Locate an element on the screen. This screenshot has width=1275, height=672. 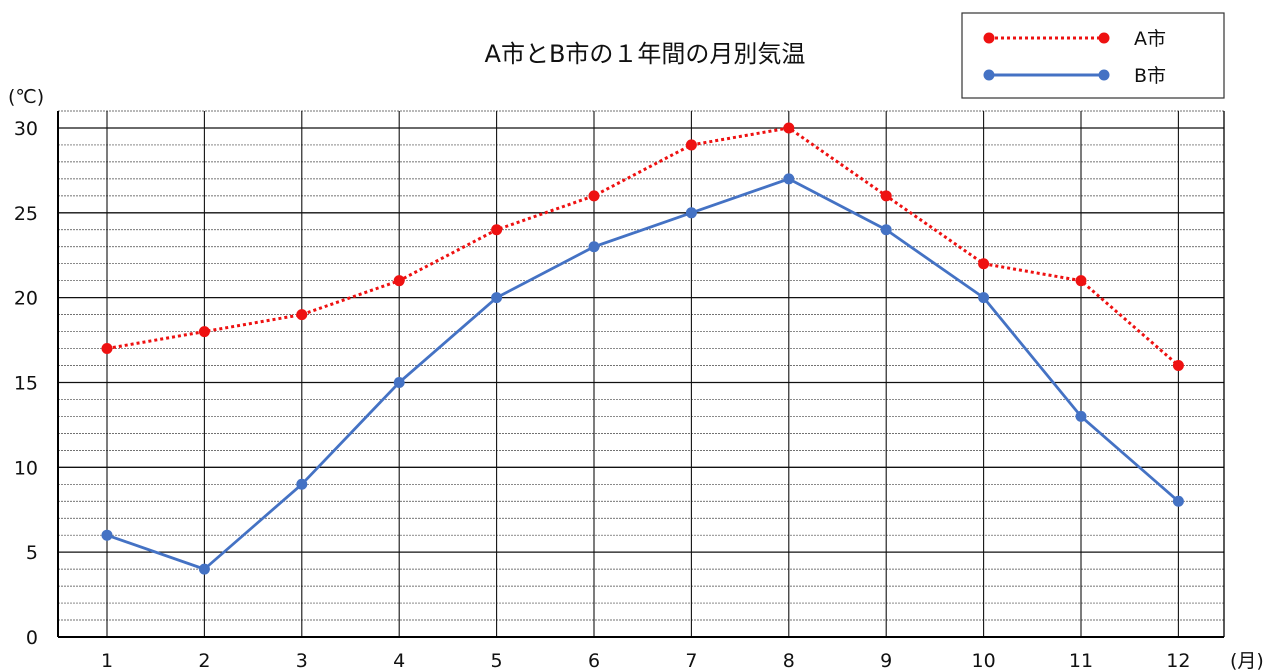
x-tick-label: 6 is located at coordinates (594, 661).